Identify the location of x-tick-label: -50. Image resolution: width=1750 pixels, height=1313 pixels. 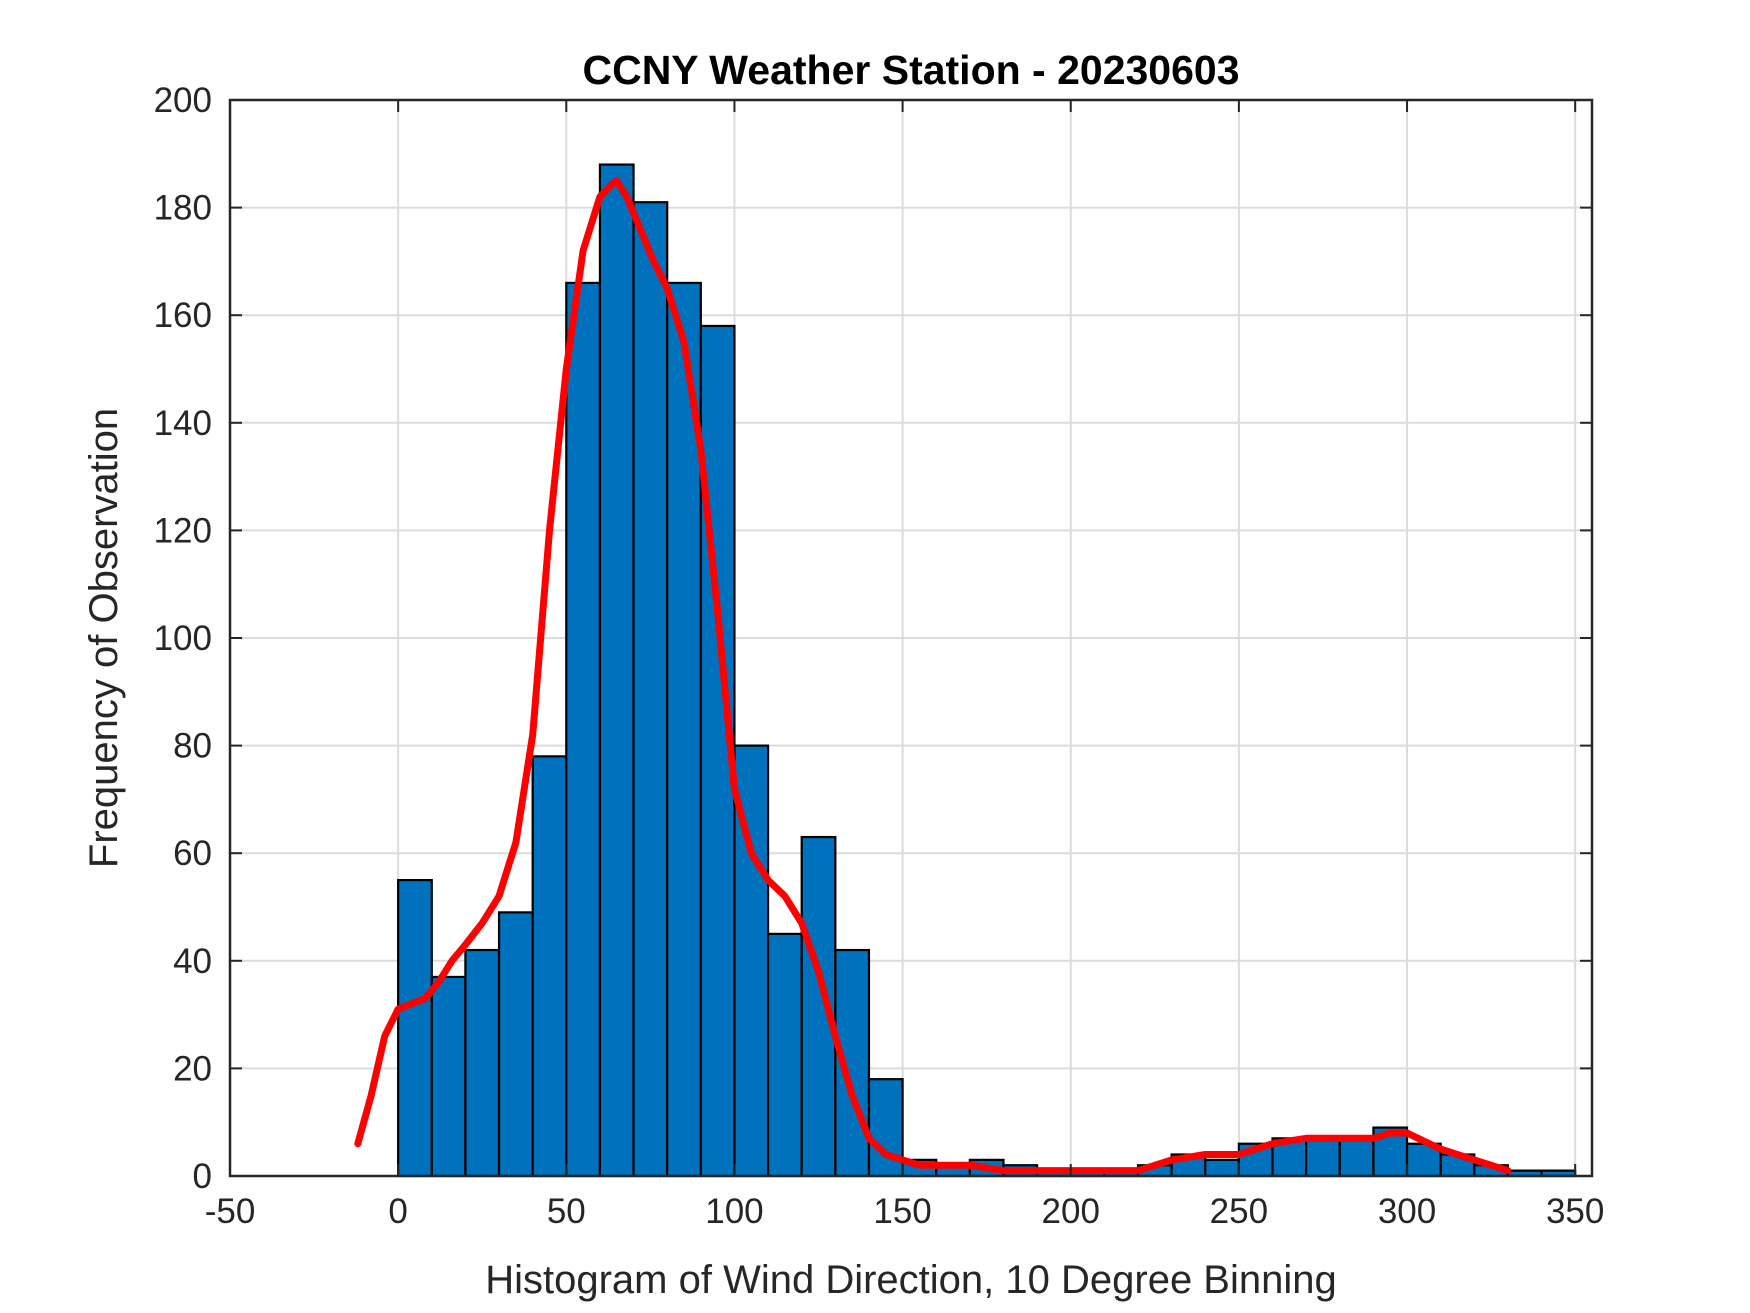
(230, 1211).